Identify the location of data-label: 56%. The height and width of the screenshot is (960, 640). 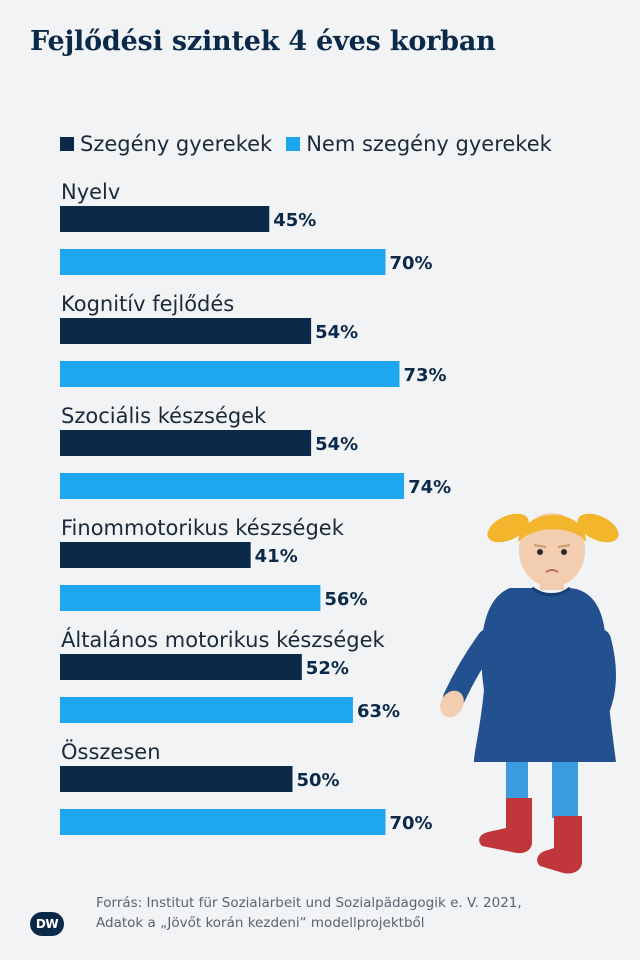
(345, 599).